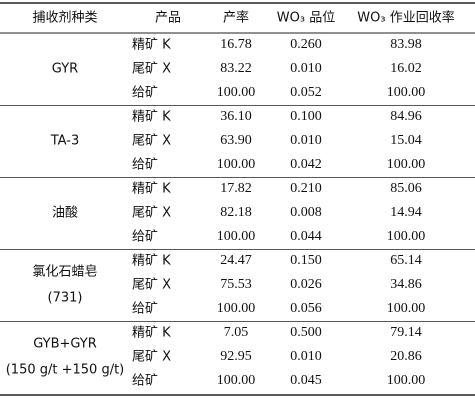  Describe the element at coordinates (236, 116) in the screenshot. I see `value-cell: 36.10` at that location.